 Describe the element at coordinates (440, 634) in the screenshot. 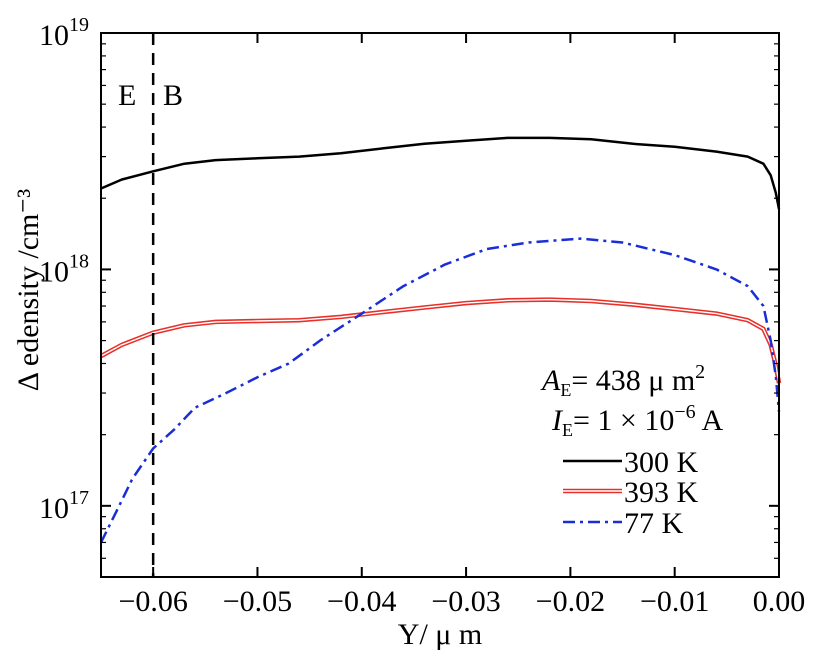

I see `x-axis-label: Y/ μ m` at that location.